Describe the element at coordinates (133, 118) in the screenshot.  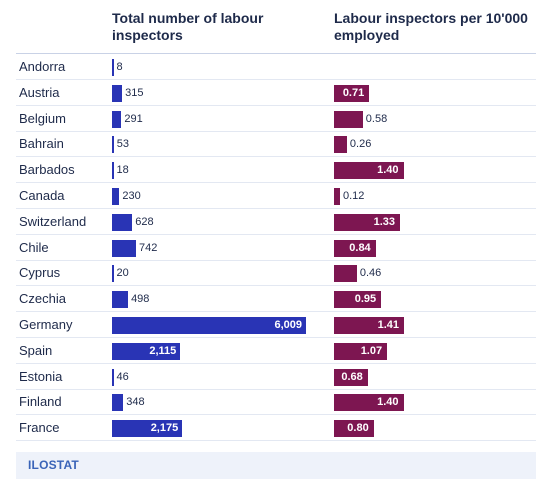
I see `value-label-total: 291` at that location.